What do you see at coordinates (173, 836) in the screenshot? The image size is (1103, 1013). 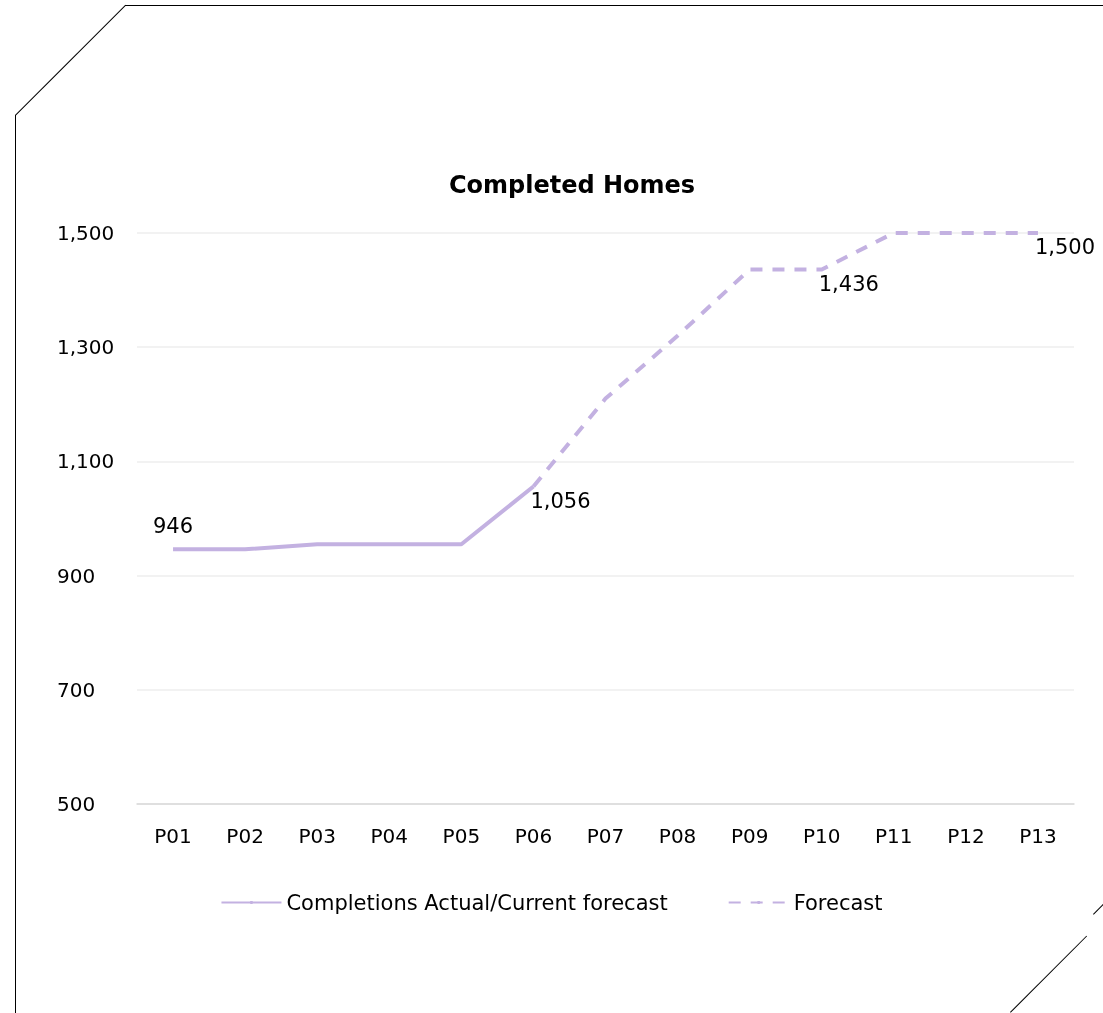 I see `x-tick-label: P01` at bounding box center [173, 836].